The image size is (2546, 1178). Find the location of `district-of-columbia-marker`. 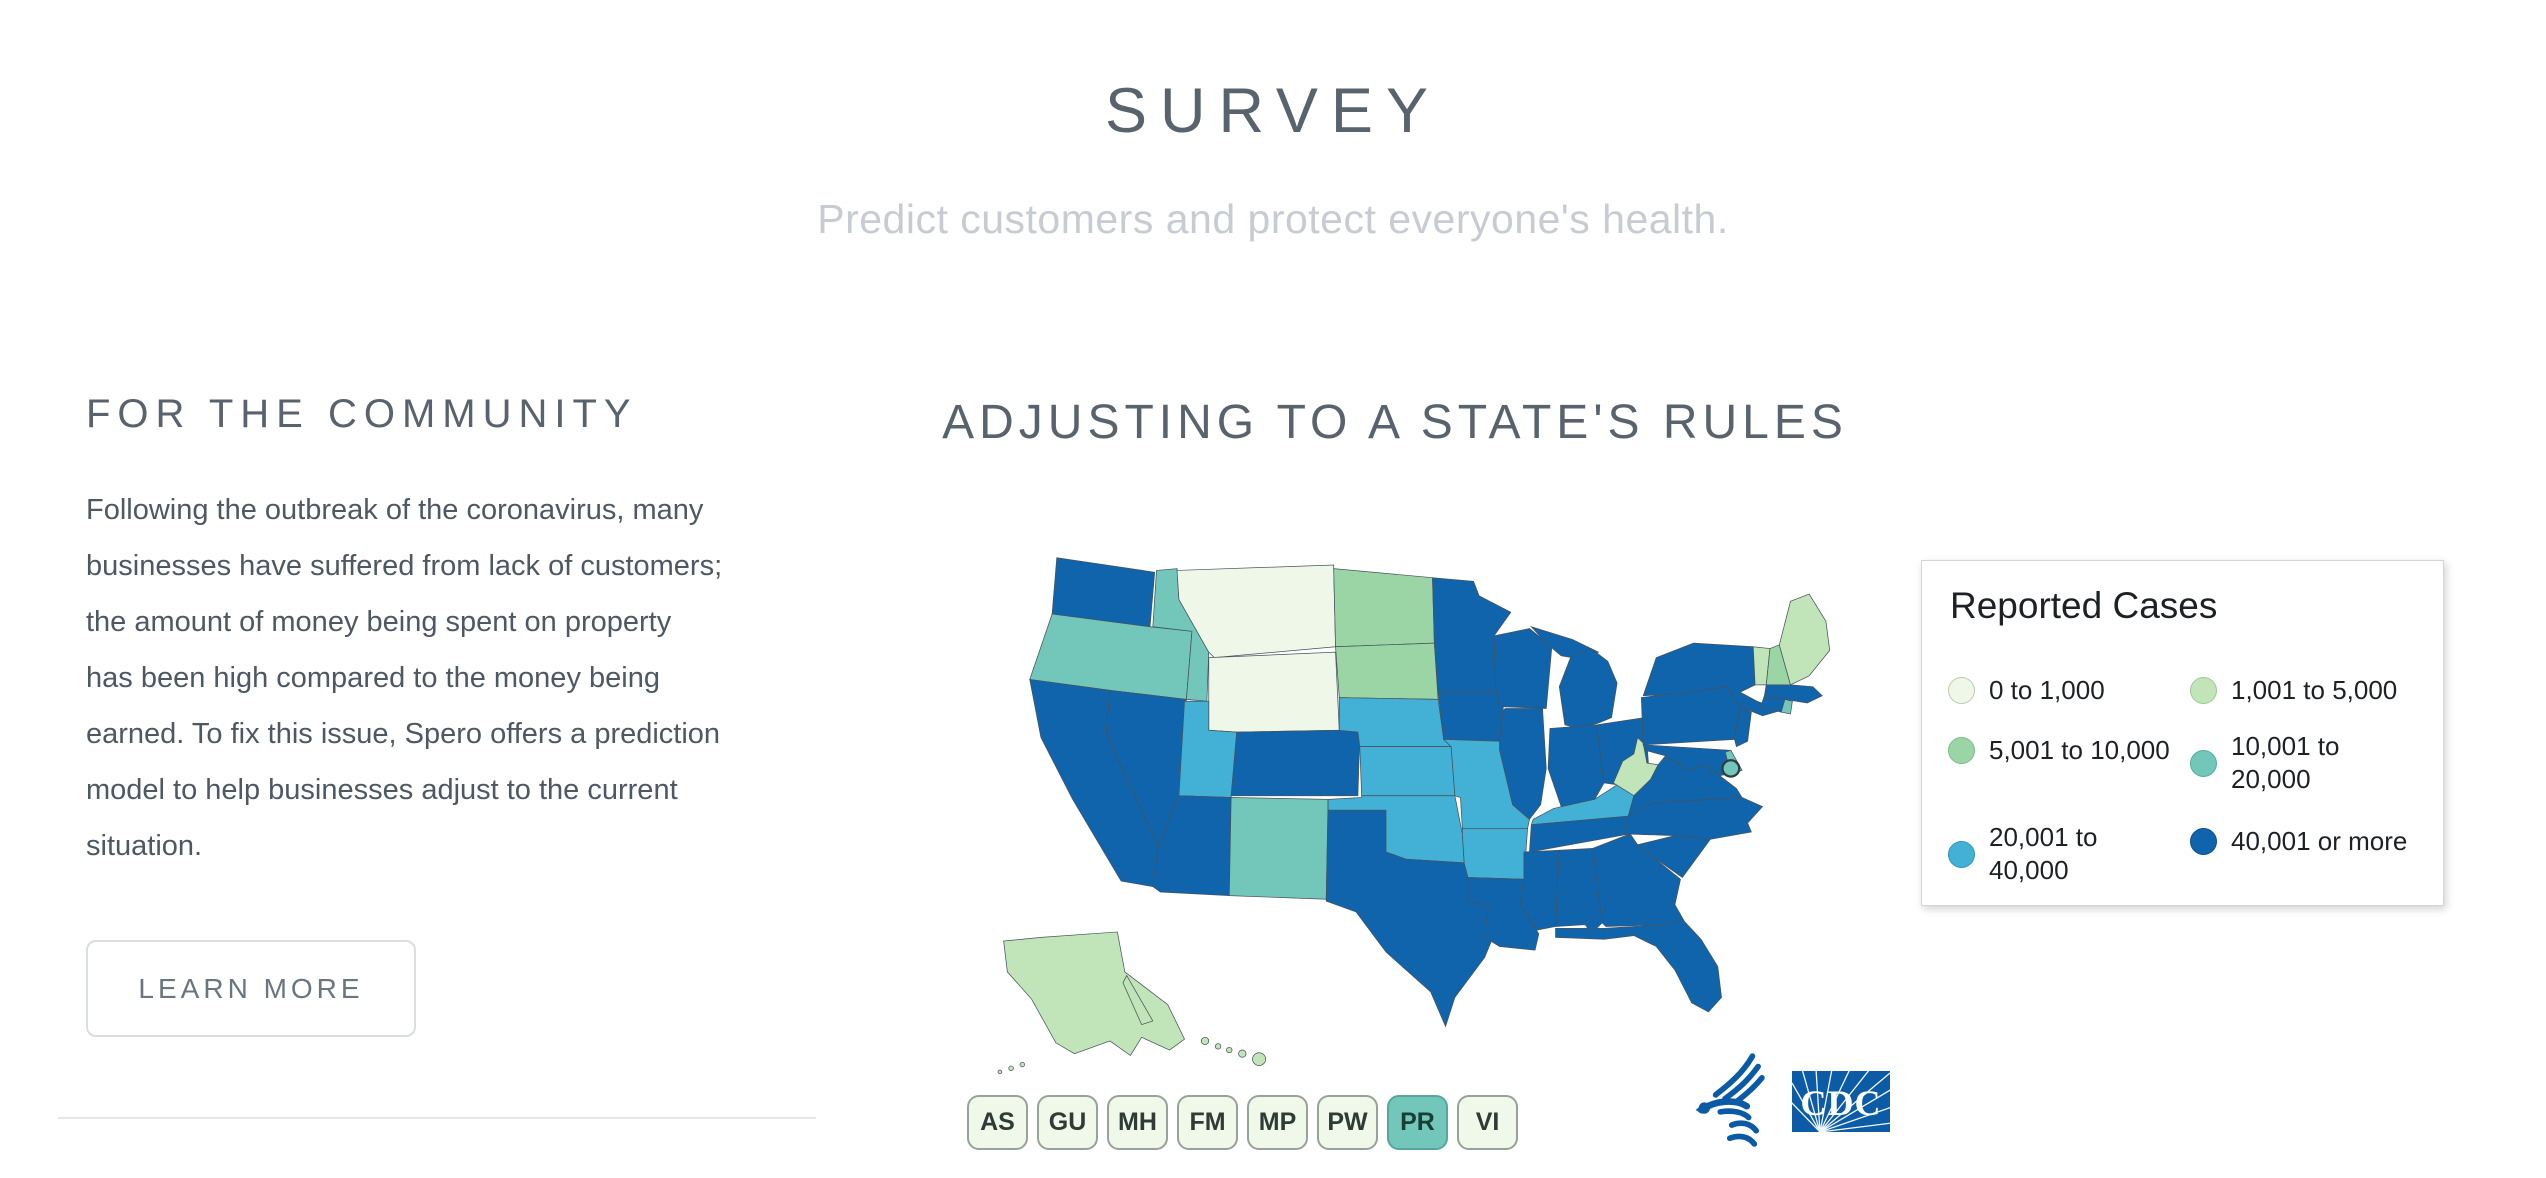

district-of-columbia-marker is located at coordinates (1731, 768).